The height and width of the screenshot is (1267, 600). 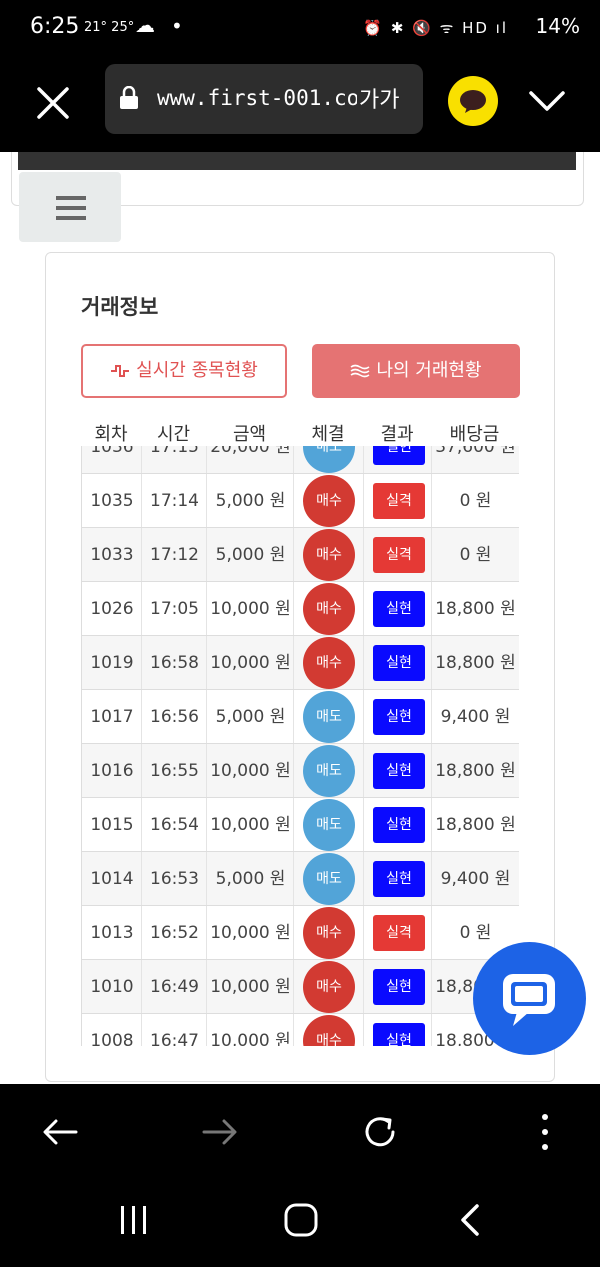 What do you see at coordinates (328, 434) in the screenshot?
I see `column-header: 체결` at bounding box center [328, 434].